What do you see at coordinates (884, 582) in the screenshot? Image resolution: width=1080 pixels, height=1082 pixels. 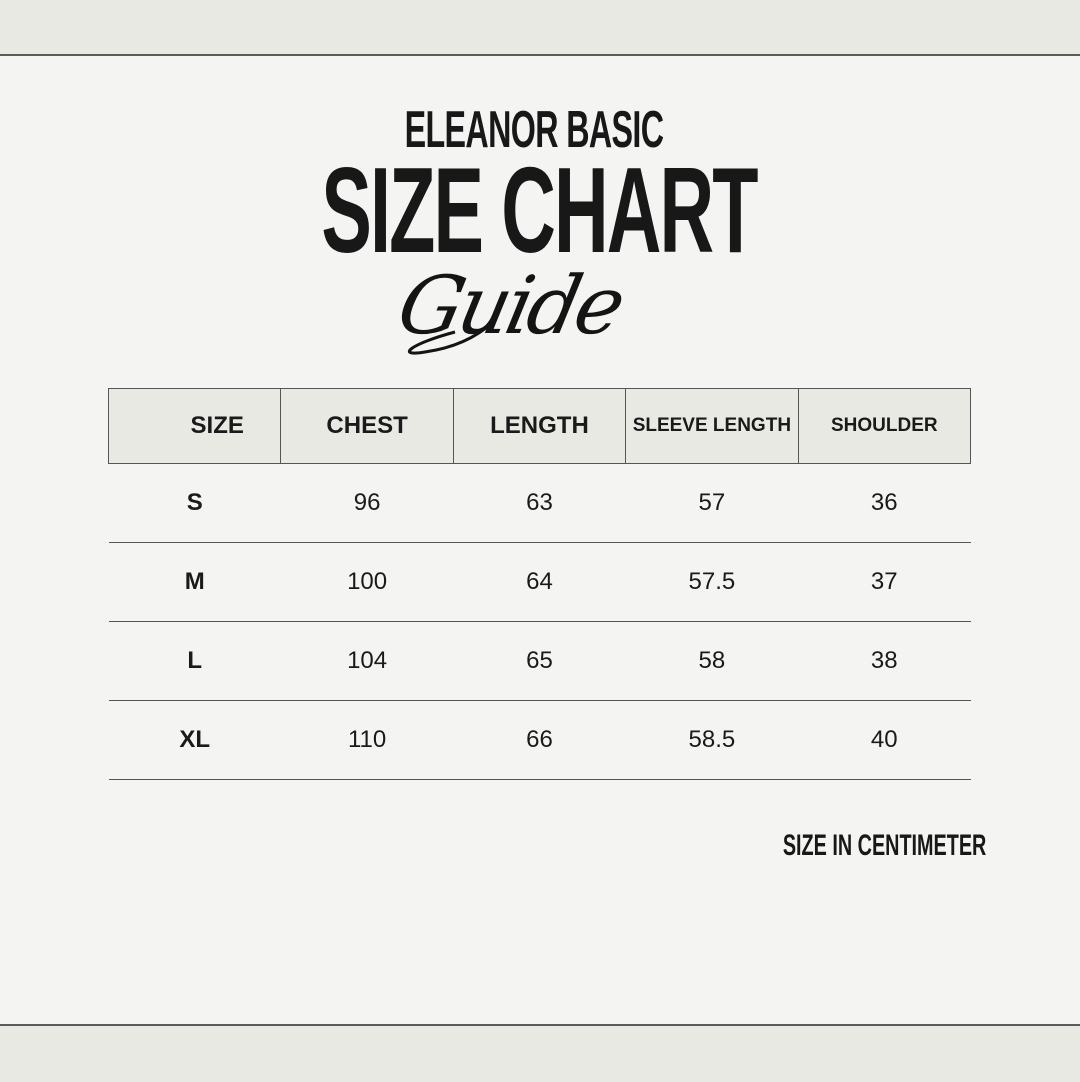 I see `cell-shoulder: 37` at bounding box center [884, 582].